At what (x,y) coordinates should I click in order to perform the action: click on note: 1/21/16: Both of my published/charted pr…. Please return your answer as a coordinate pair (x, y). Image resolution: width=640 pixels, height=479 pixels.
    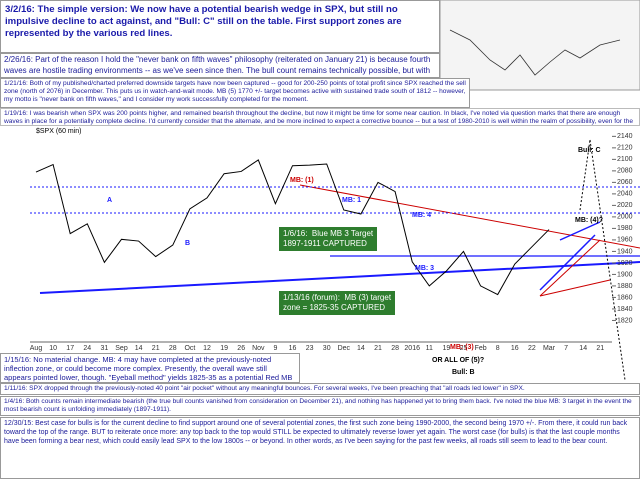
    Looking at the image, I should click on (235, 93).